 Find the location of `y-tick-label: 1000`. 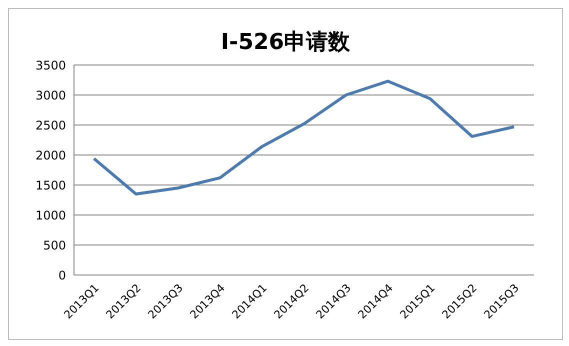

y-tick-label: 1000 is located at coordinates (50, 215).